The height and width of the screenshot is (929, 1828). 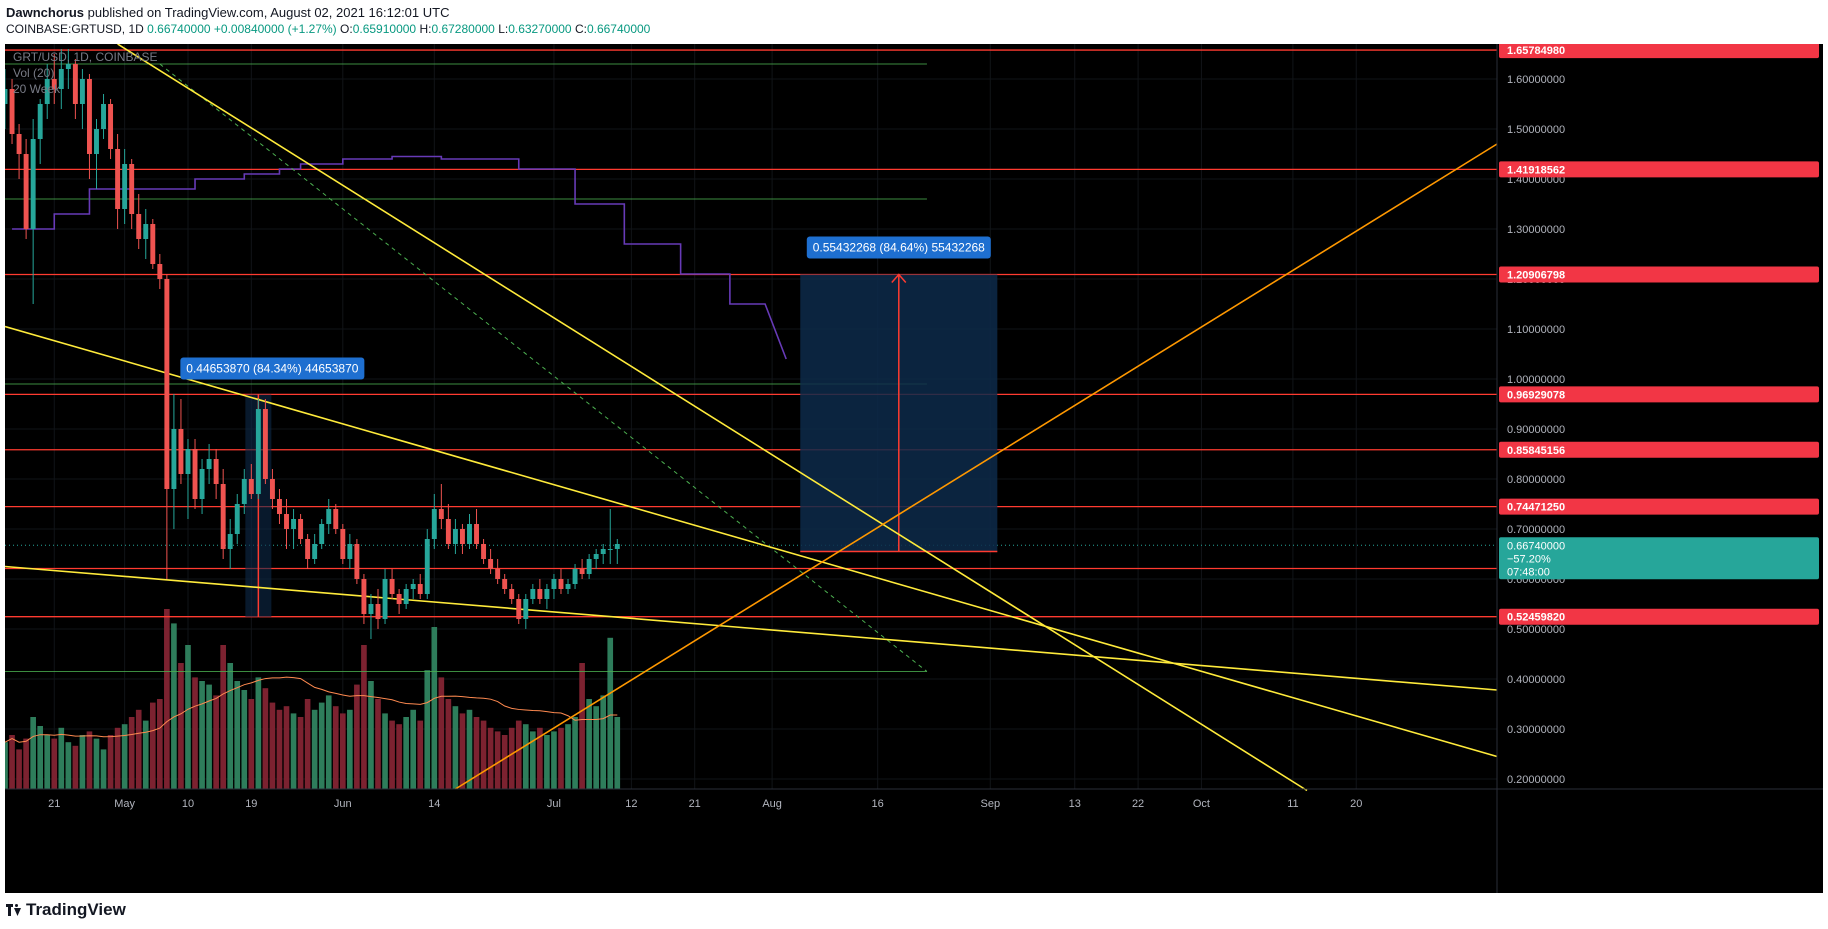 I want to click on current-price-countdown: 07:48:00, so click(x=1528, y=572).